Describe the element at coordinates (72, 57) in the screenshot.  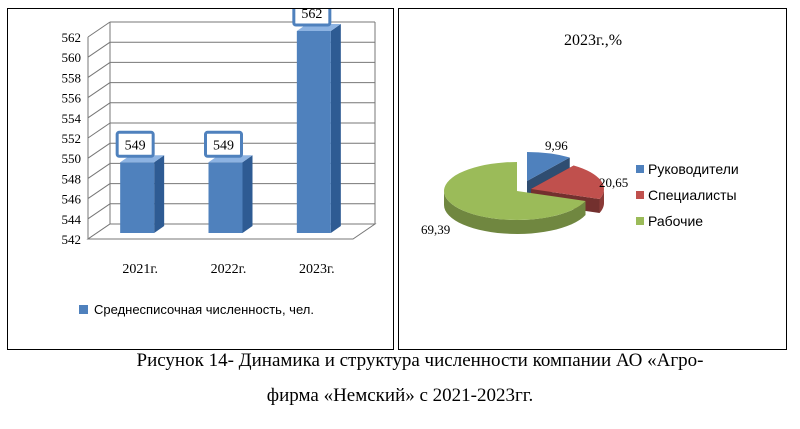
I see `y-tick-label: 560` at that location.